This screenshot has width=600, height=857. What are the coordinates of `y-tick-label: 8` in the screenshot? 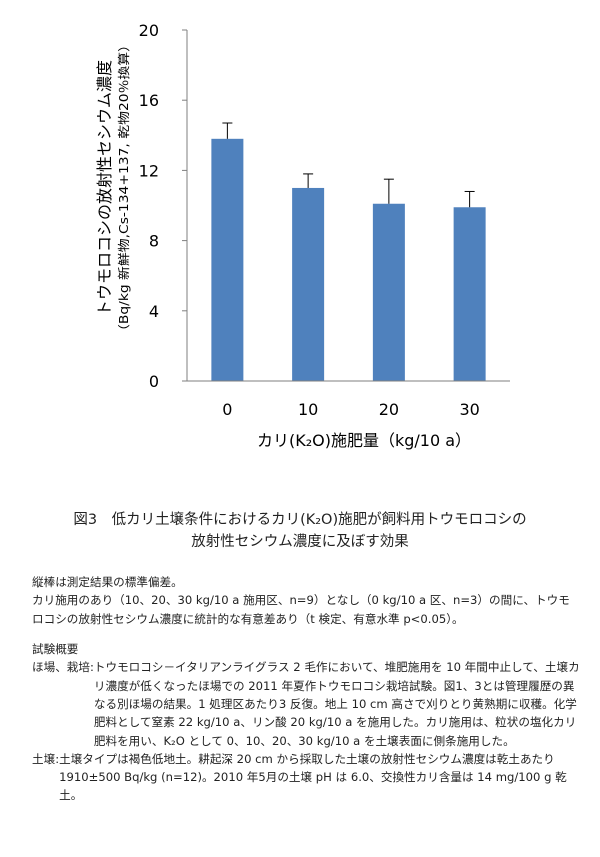 It's located at (154, 241).